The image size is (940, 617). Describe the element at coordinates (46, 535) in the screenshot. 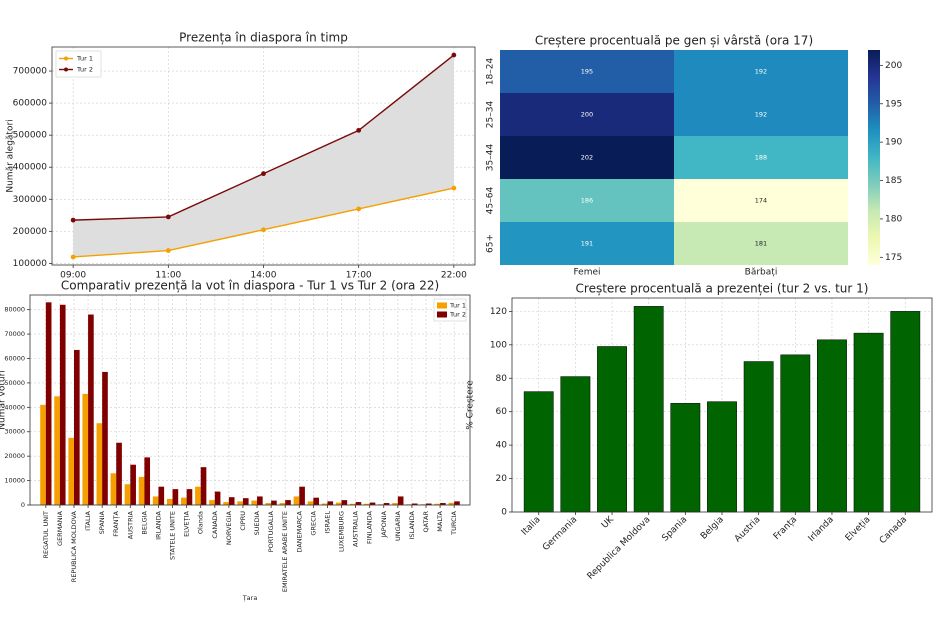

I see `x-tick-label: REGATUL UNIT` at that location.